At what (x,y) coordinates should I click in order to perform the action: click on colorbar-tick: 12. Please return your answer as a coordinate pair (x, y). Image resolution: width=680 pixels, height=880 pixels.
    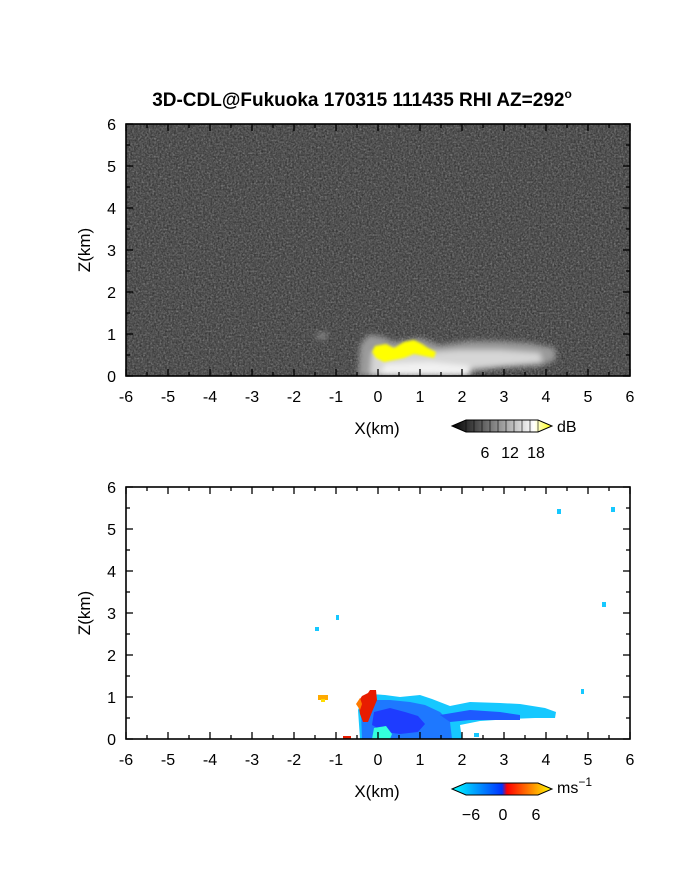
    Looking at the image, I should click on (510, 453).